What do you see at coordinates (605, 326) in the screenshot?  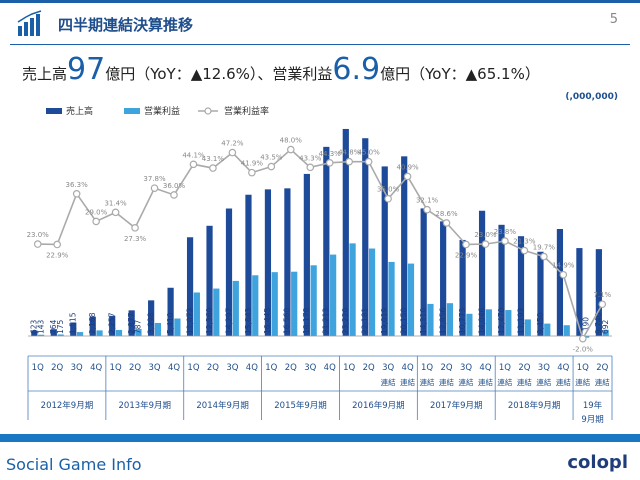 I see `bar-label-operating-profit: 692` at bounding box center [605, 326].